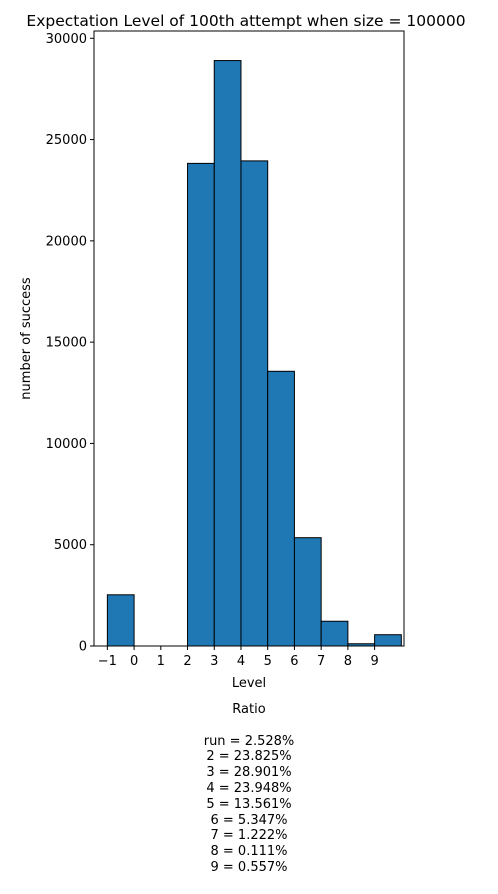 This screenshot has width=498, height=894. Describe the element at coordinates (214, 661) in the screenshot. I see `x-tick-label: 3` at that location.